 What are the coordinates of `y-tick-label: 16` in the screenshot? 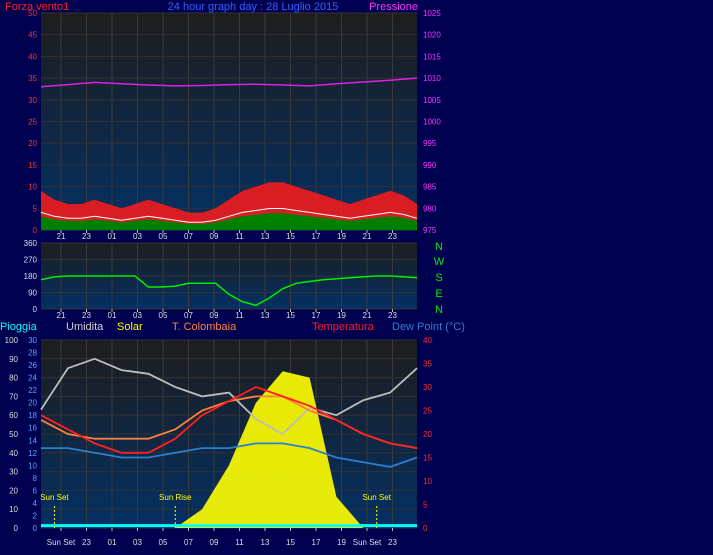 It's located at (32, 428).